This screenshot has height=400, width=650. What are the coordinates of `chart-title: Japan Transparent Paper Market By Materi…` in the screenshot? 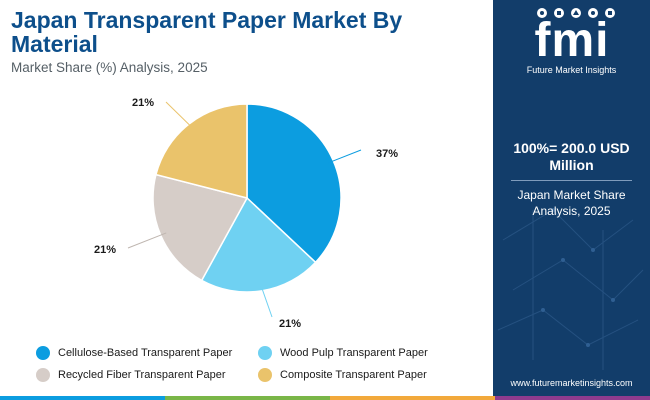 It's located at (207, 32).